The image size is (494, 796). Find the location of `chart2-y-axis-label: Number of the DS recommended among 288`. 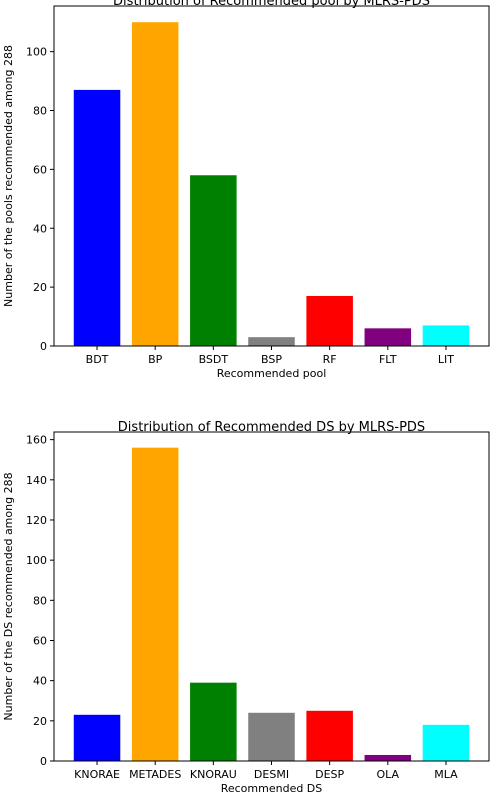

chart2-y-axis-label: Number of the DS recommended among 288 is located at coordinates (8, 596).